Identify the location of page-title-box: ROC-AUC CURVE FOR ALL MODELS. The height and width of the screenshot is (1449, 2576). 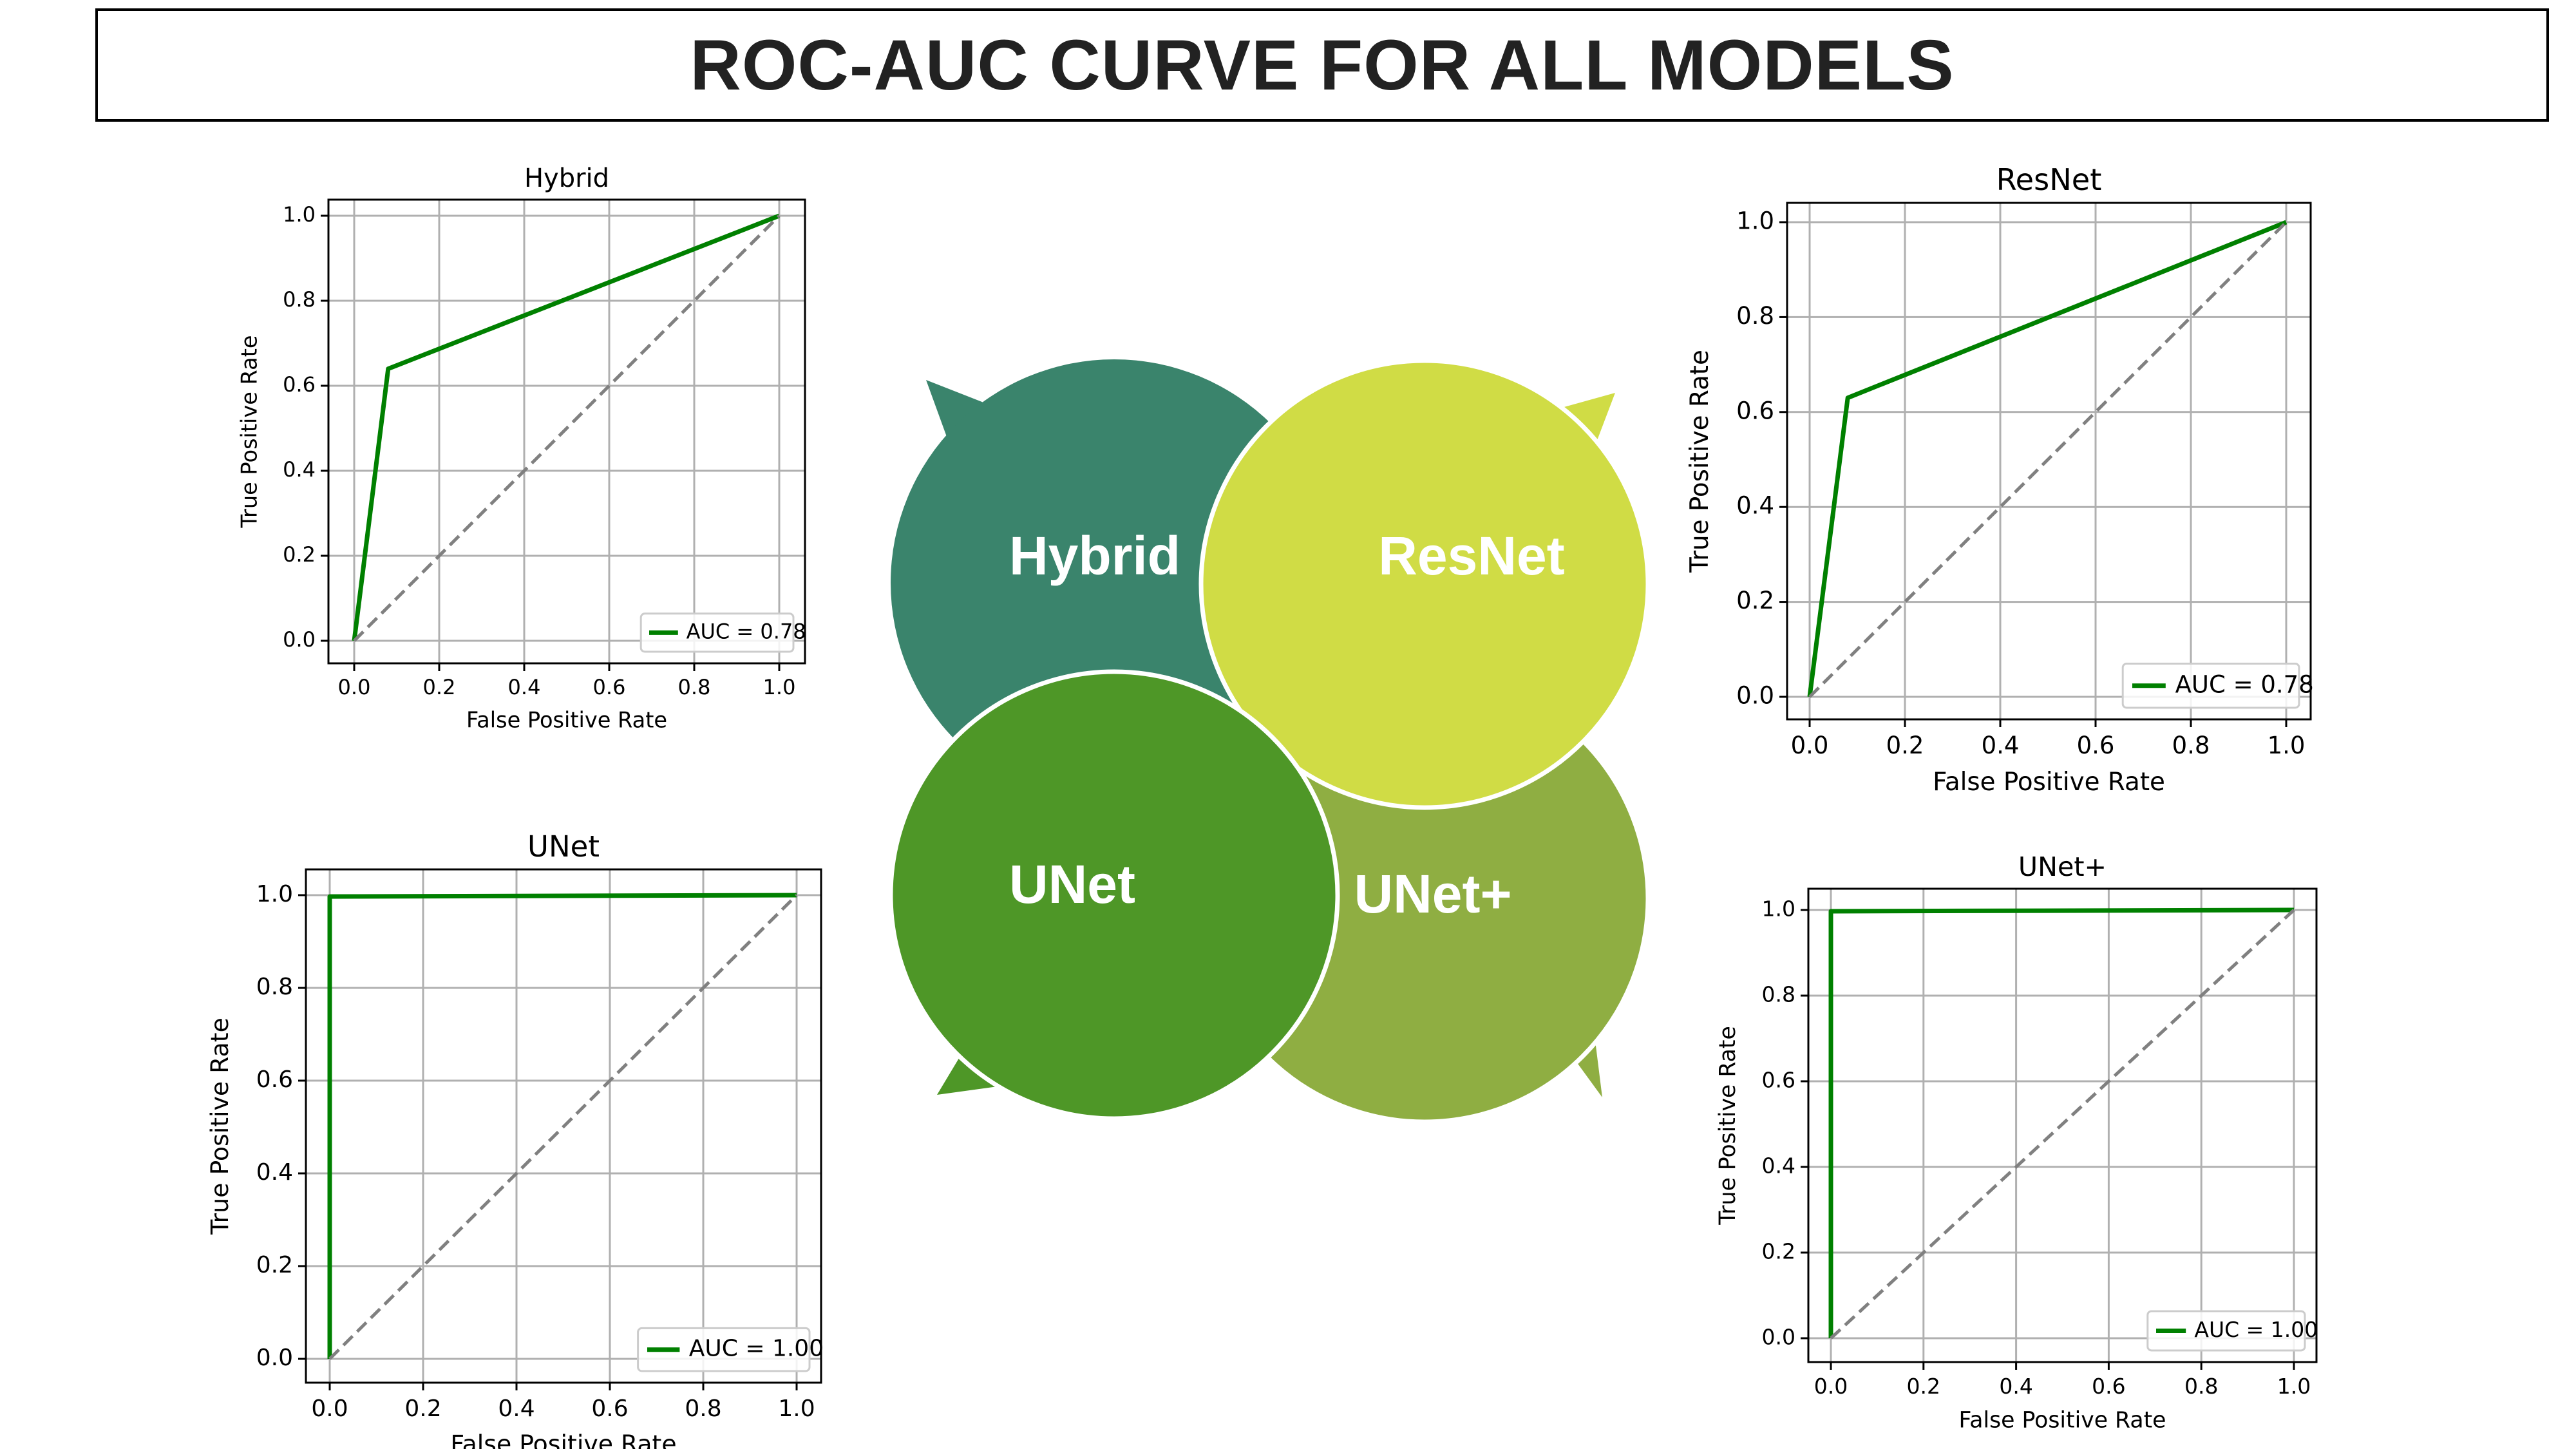
(1322, 65).